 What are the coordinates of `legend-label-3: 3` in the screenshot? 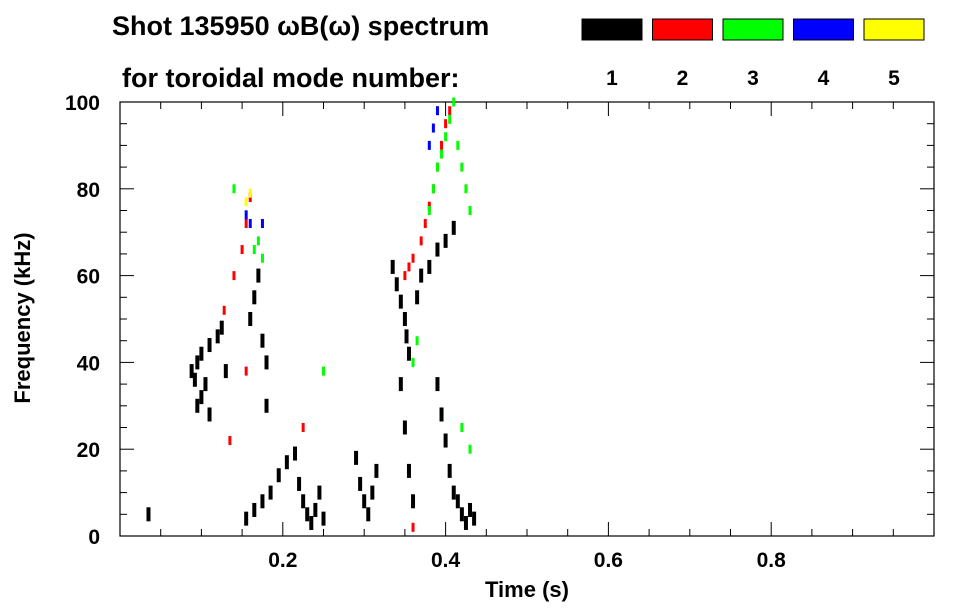 It's located at (753, 78).